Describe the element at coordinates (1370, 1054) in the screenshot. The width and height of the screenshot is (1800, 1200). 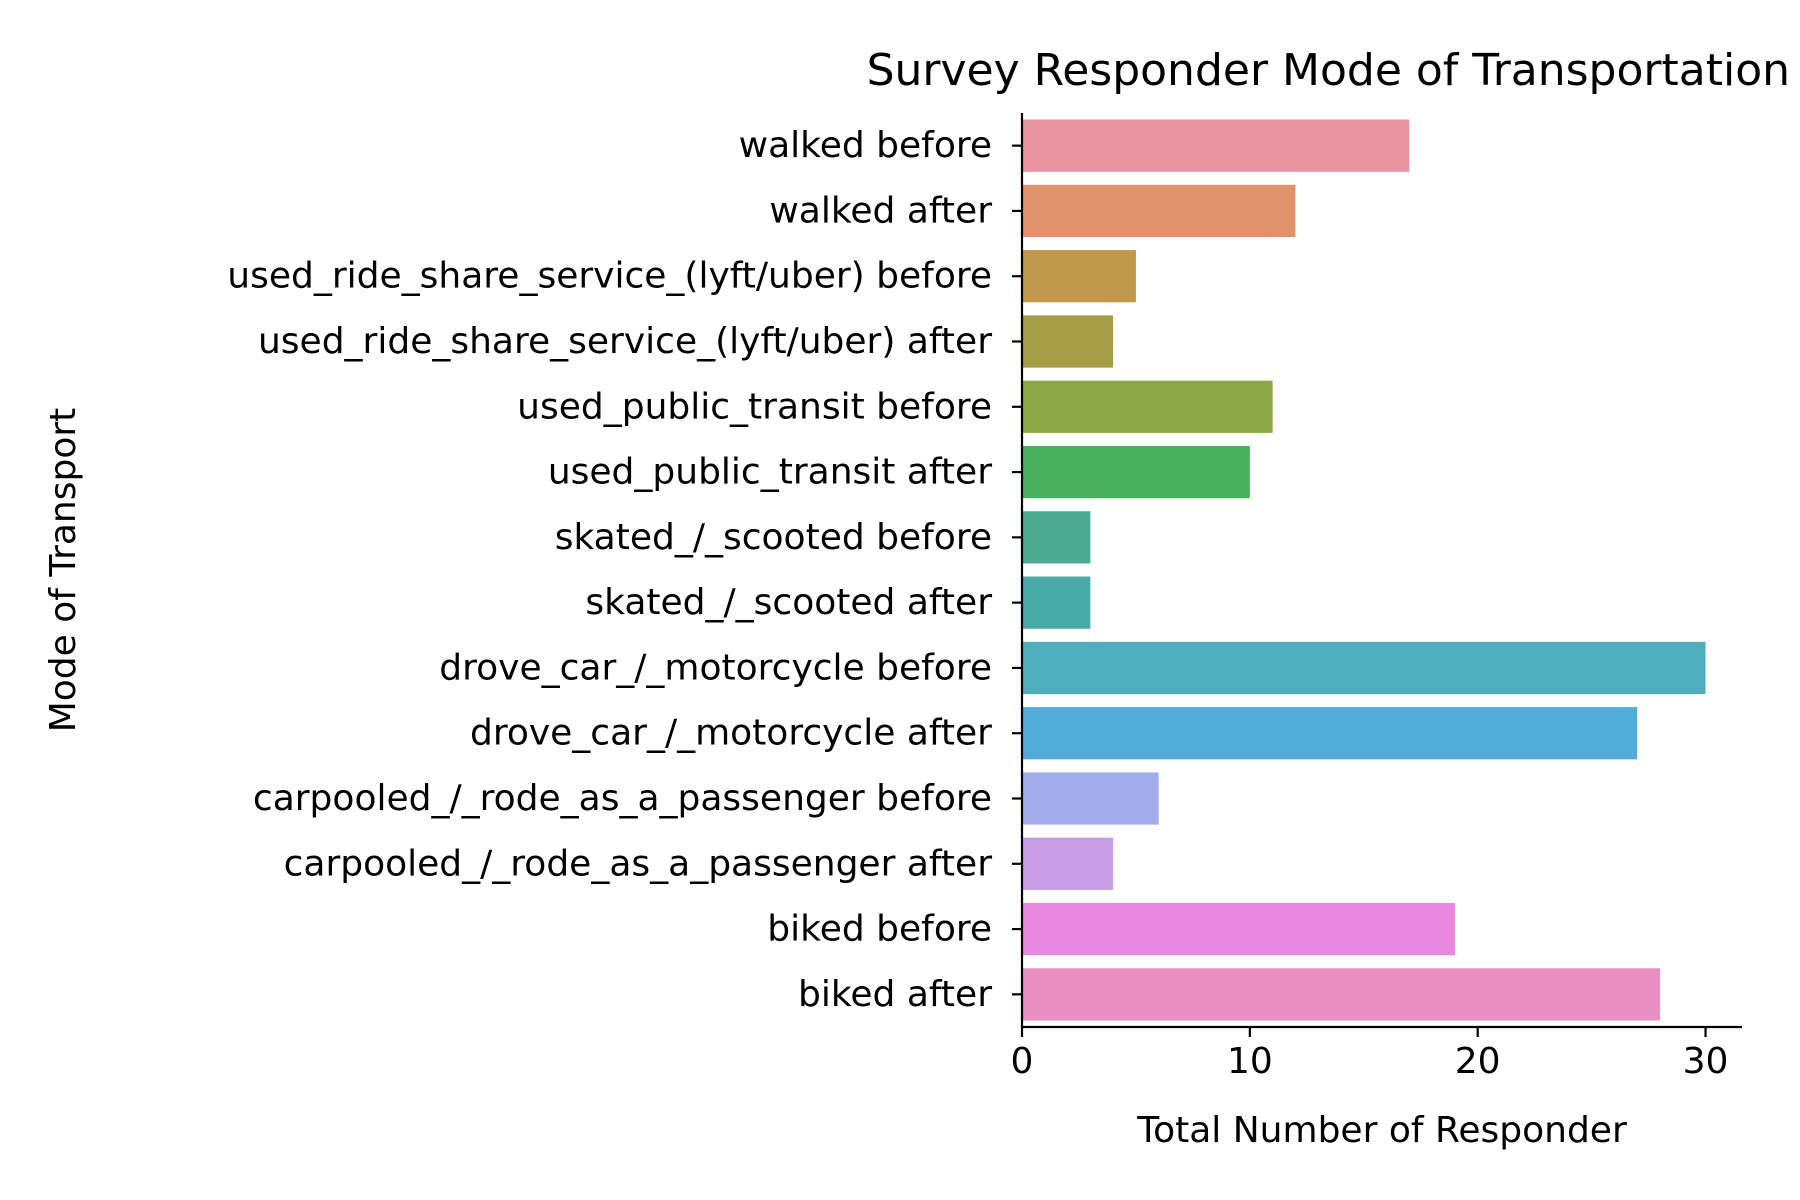
I see `x-ticks-group: 0 10 20 30` at that location.